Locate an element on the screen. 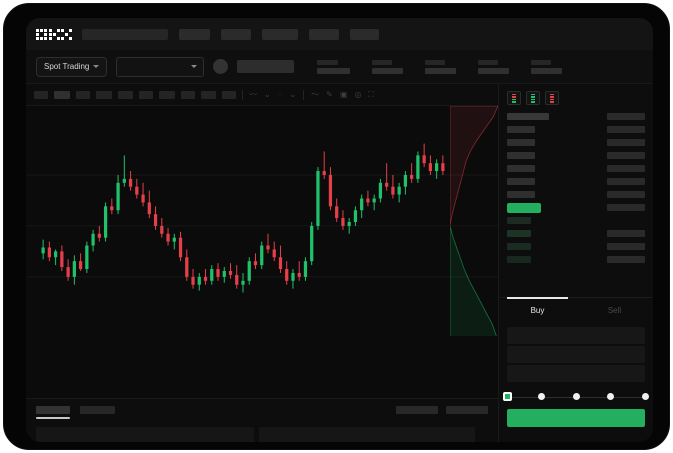  logo-glyph-o is located at coordinates (41, 34).